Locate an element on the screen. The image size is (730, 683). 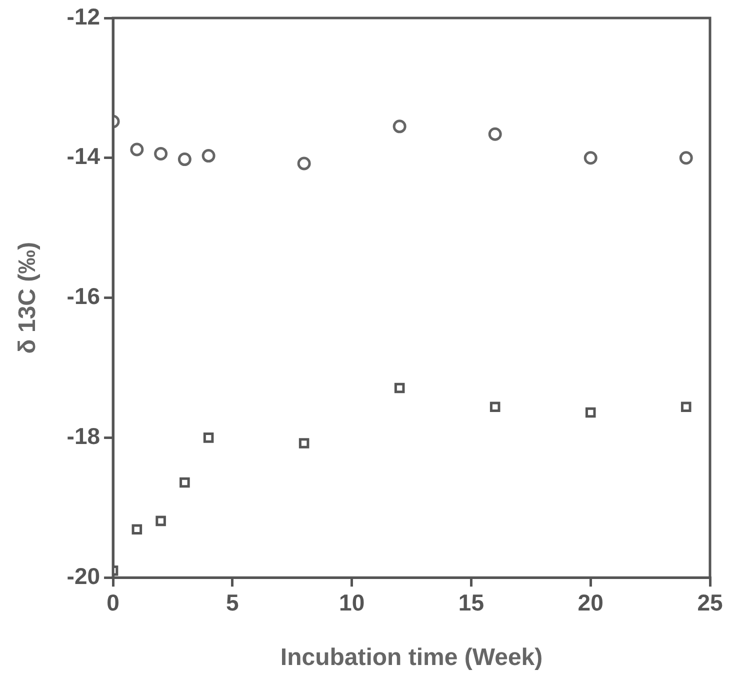
x-tick-label: 25 is located at coordinates (710, 603).